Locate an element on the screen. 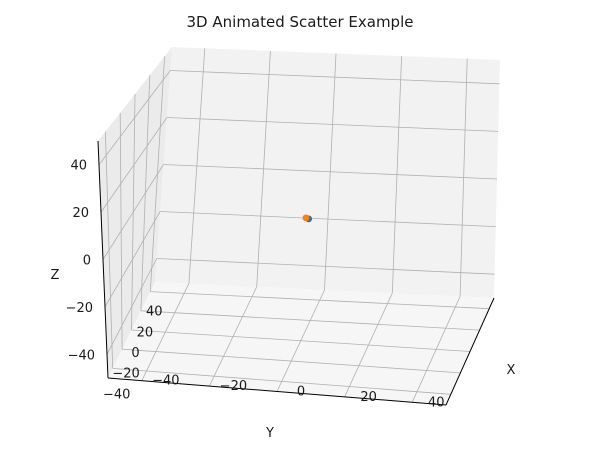  left-pane is located at coordinates (135, 212).